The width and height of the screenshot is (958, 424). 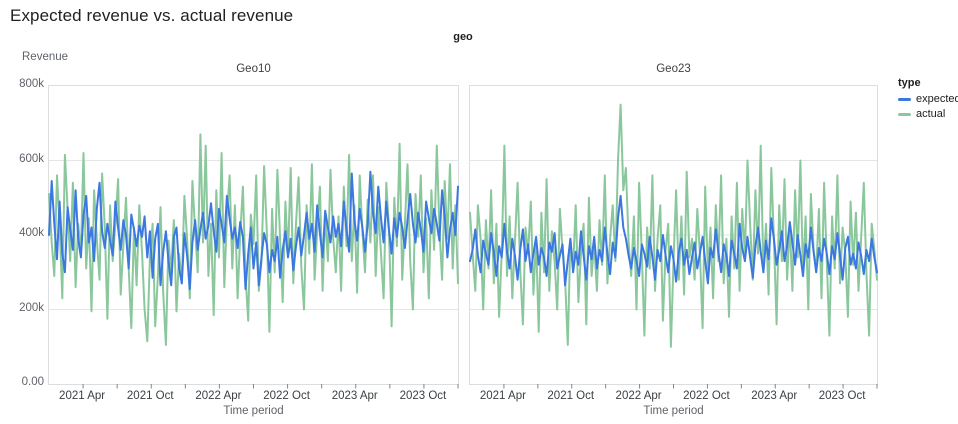 I want to click on legend-item-label: actual, so click(x=931, y=114).